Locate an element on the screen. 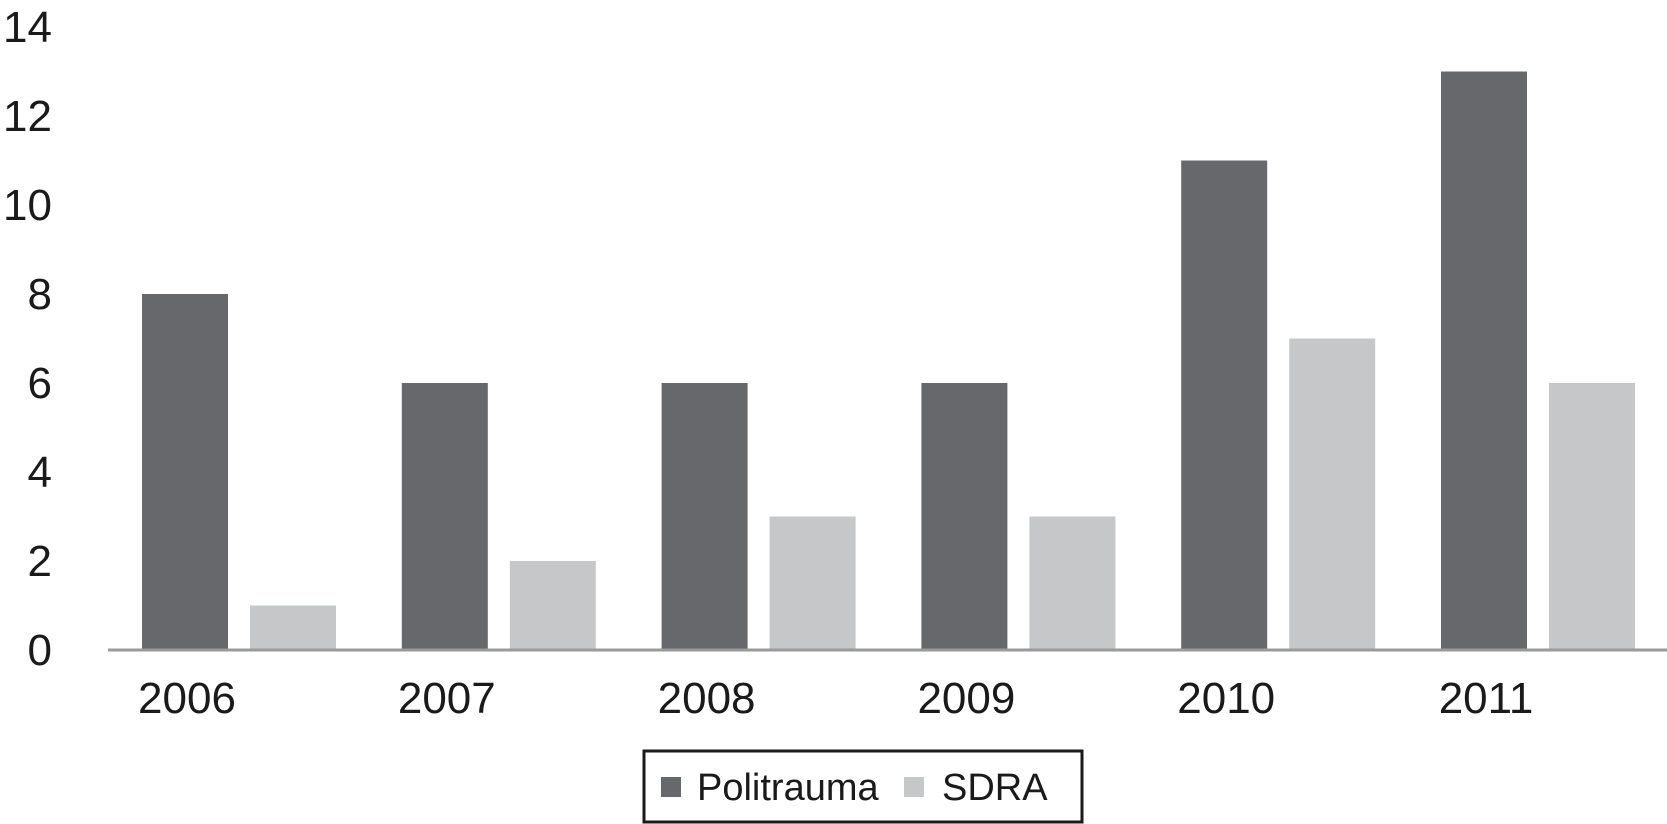  y-axis-ticks: 0 2 4 6 8 10 12 14 is located at coordinates (27, 339).